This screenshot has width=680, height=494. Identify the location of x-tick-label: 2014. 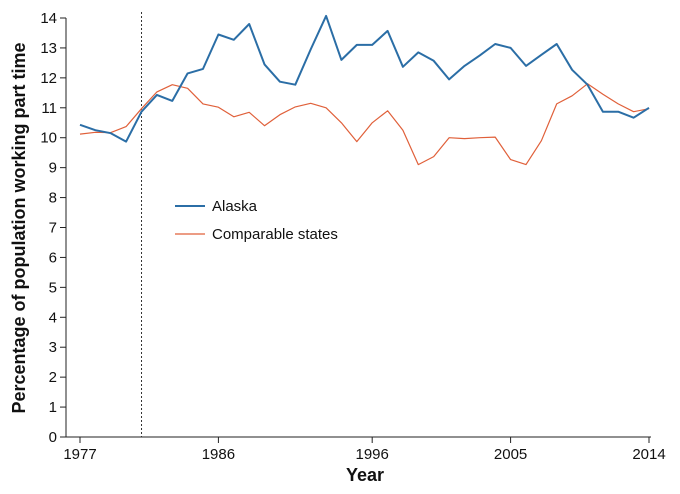
(648, 454).